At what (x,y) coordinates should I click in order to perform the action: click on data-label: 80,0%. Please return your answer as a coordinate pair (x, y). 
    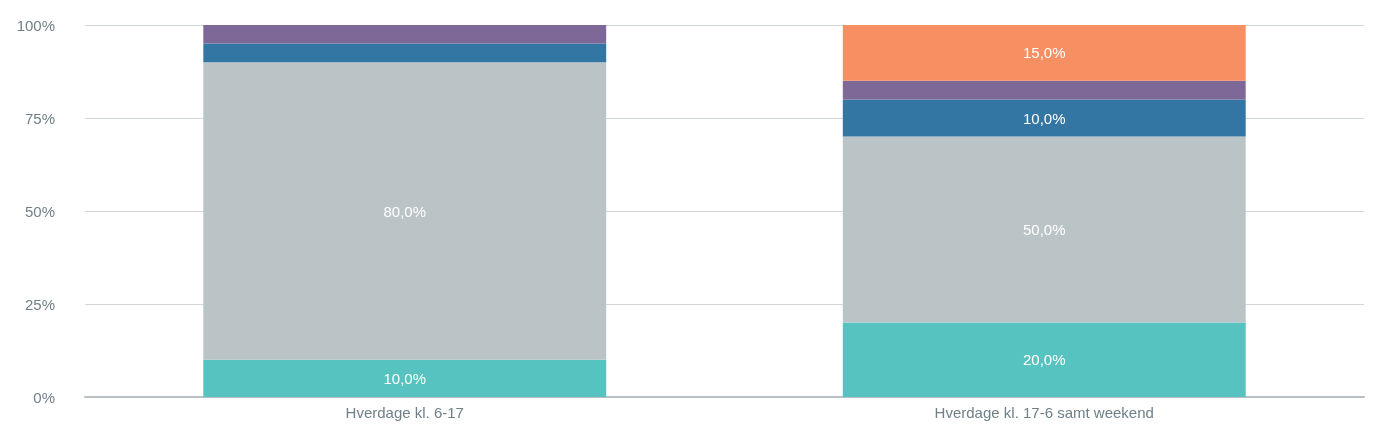
    Looking at the image, I should click on (405, 211).